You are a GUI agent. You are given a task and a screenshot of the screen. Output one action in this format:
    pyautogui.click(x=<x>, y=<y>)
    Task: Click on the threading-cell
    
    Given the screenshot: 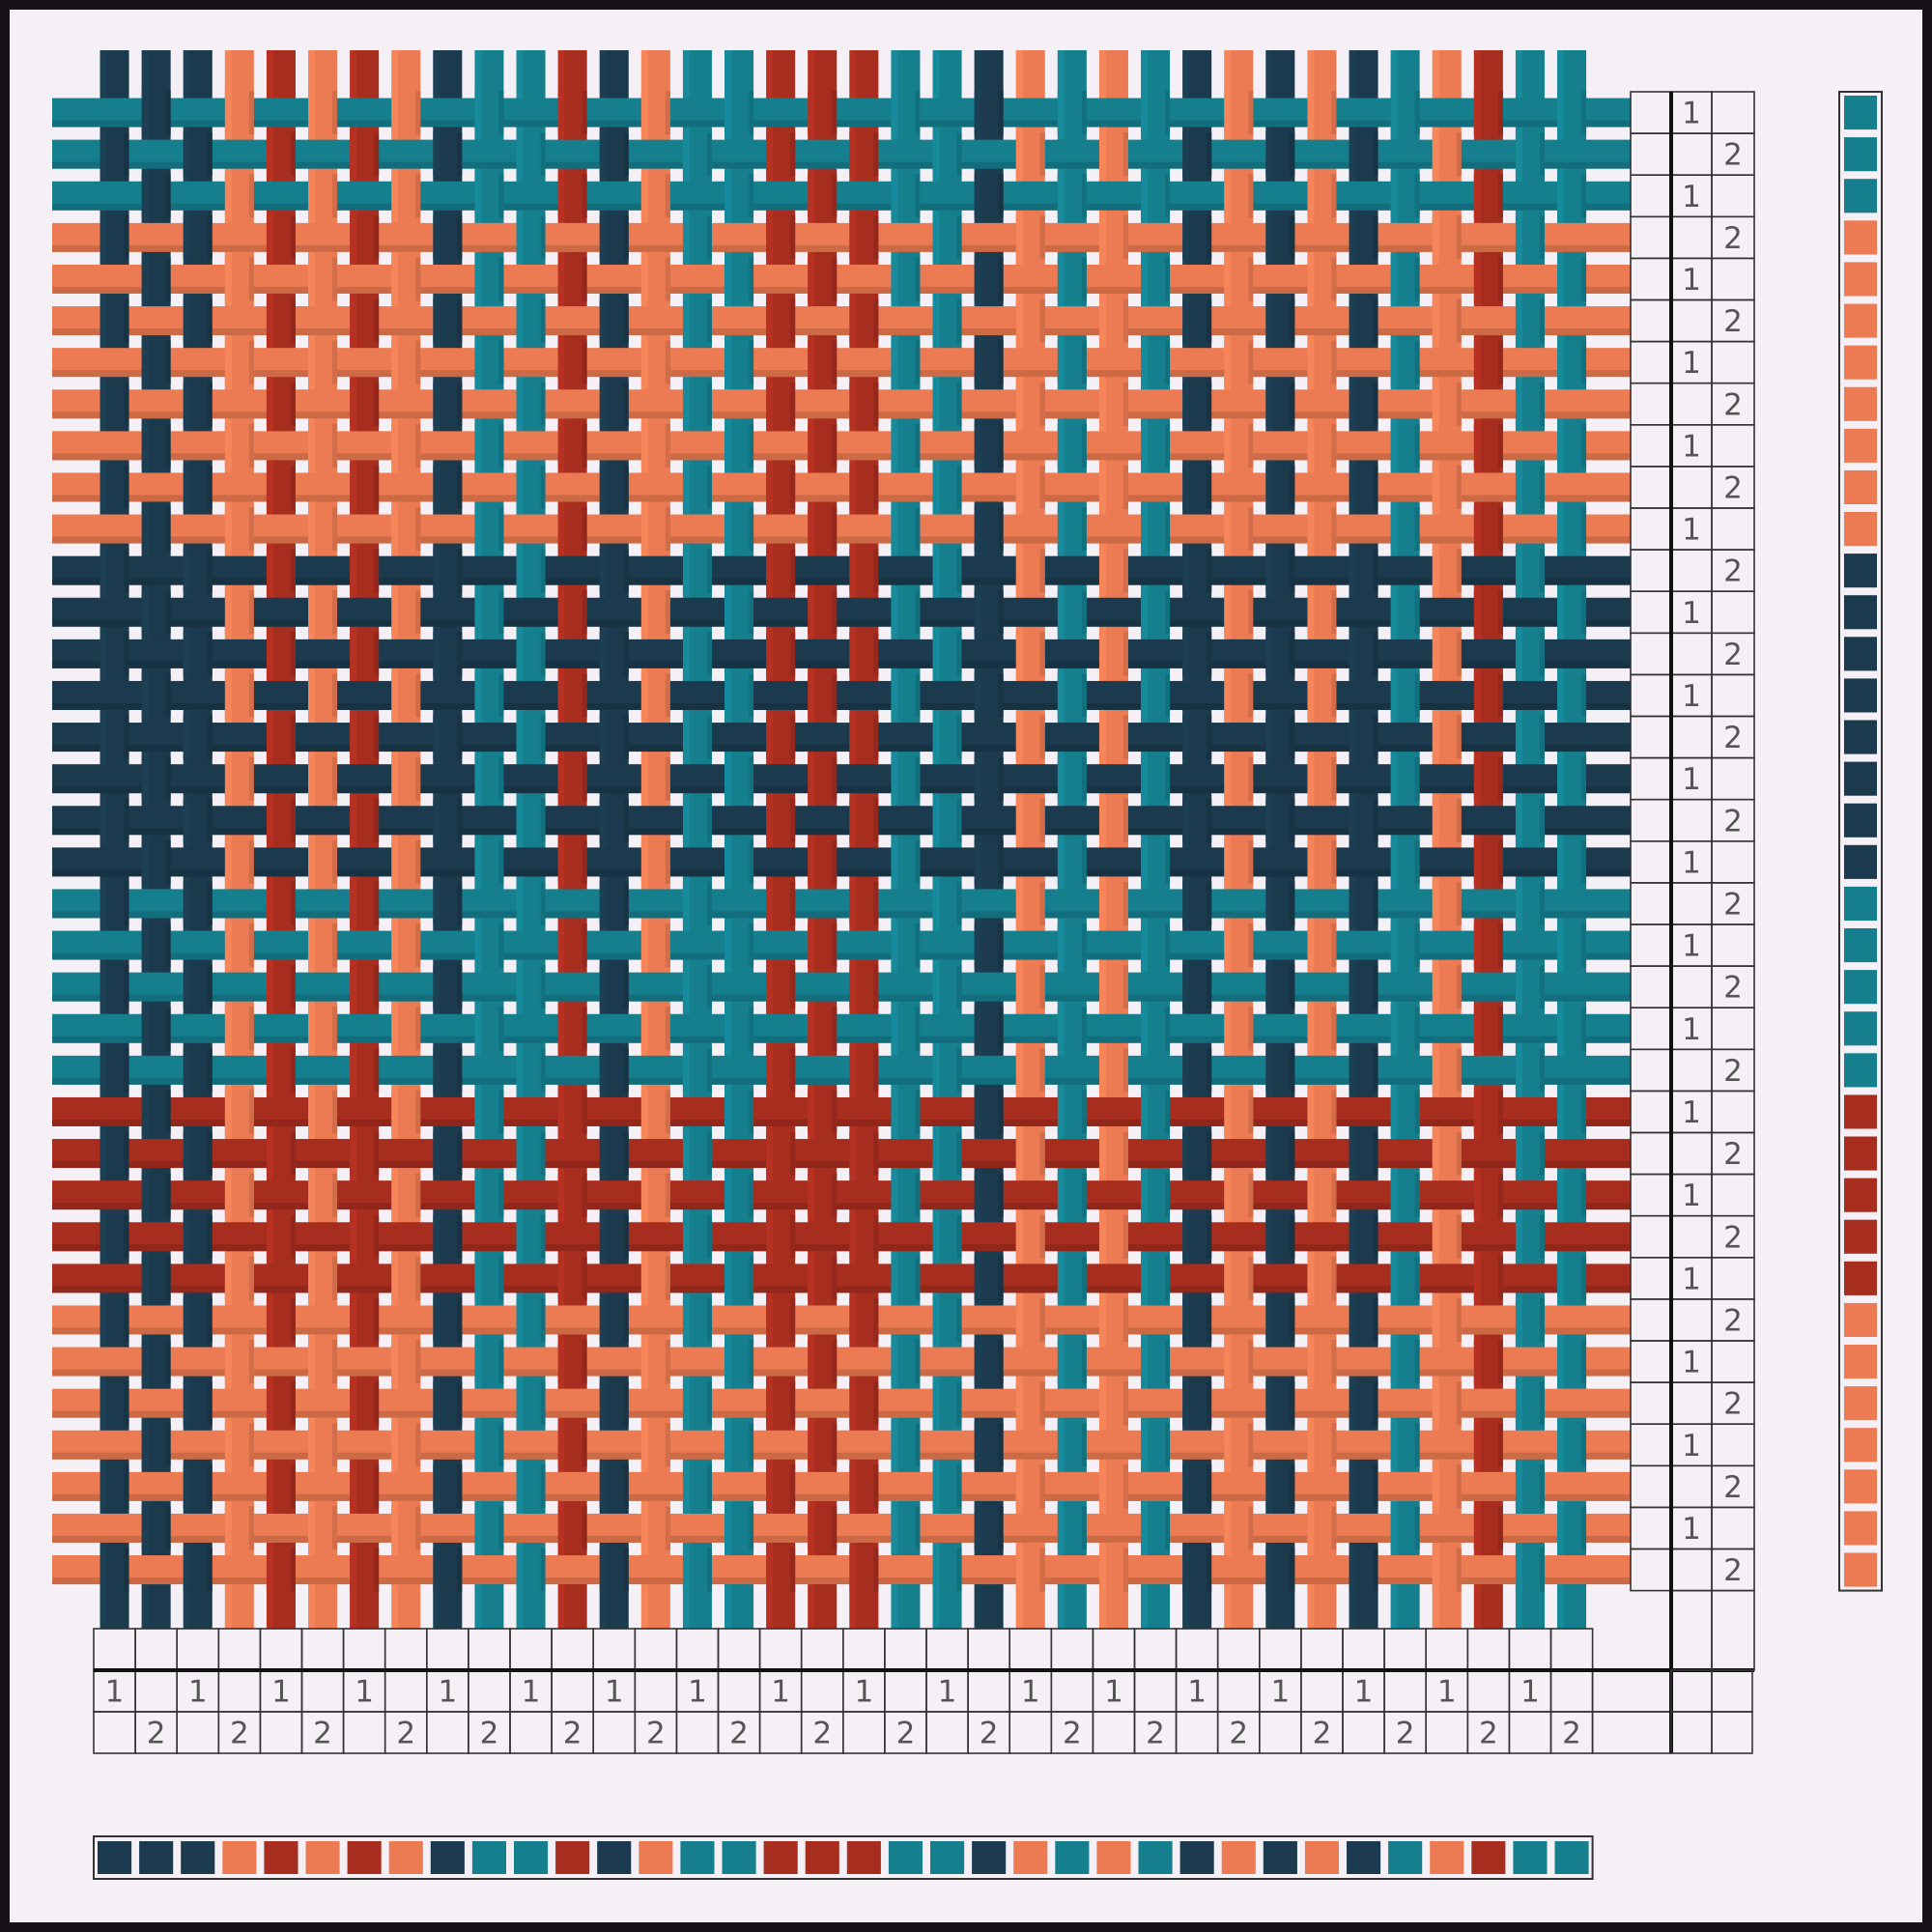 What is the action you would take?
    pyautogui.click(x=447, y=1732)
    